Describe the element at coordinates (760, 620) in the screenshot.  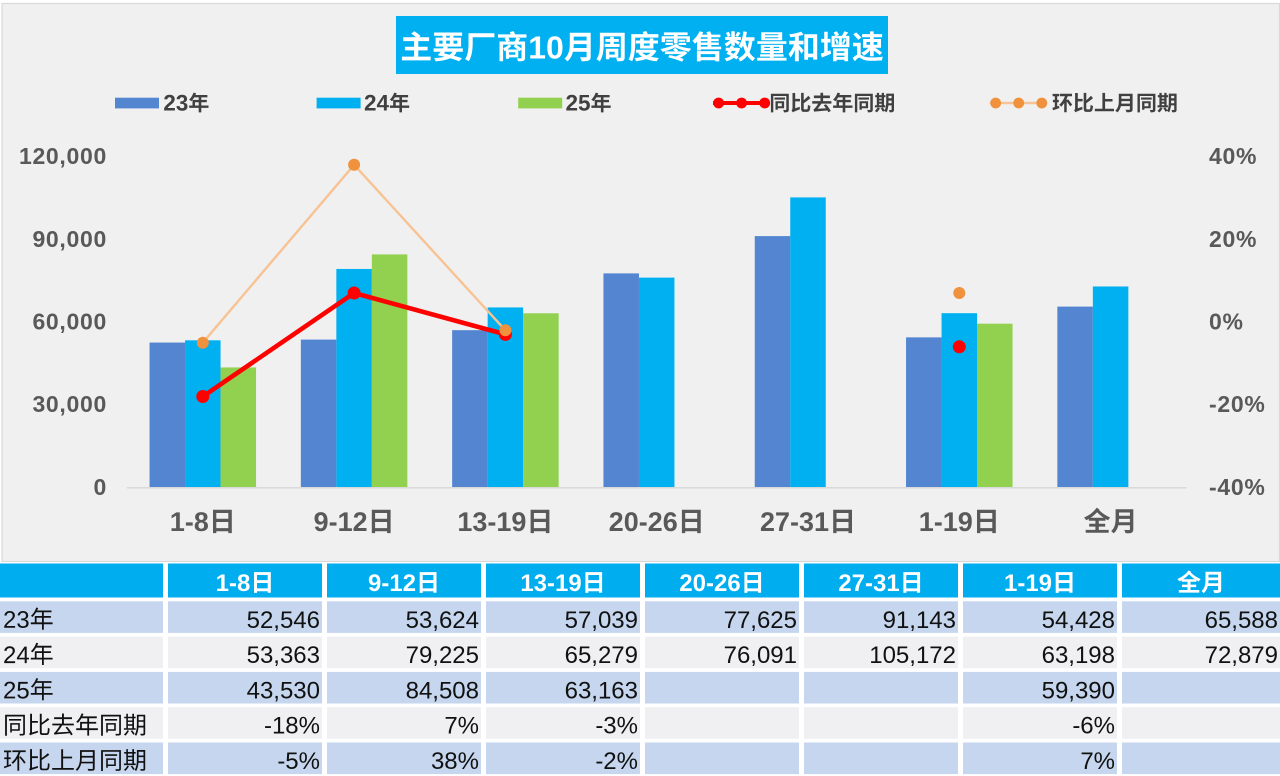
I see `svg-text: 77,625` at that location.